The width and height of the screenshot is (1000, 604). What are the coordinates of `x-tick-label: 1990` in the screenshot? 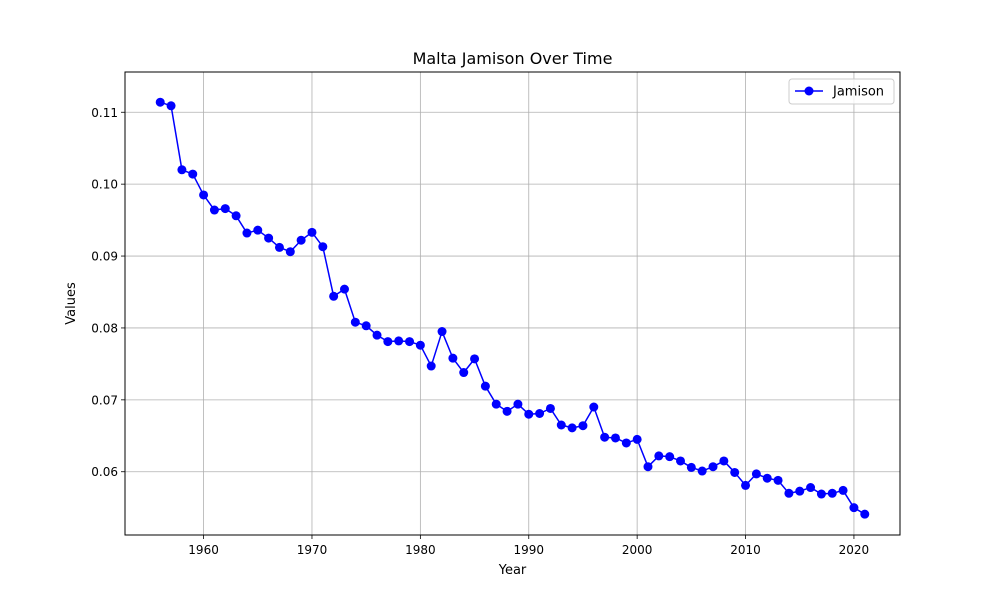 It's located at (528, 550).